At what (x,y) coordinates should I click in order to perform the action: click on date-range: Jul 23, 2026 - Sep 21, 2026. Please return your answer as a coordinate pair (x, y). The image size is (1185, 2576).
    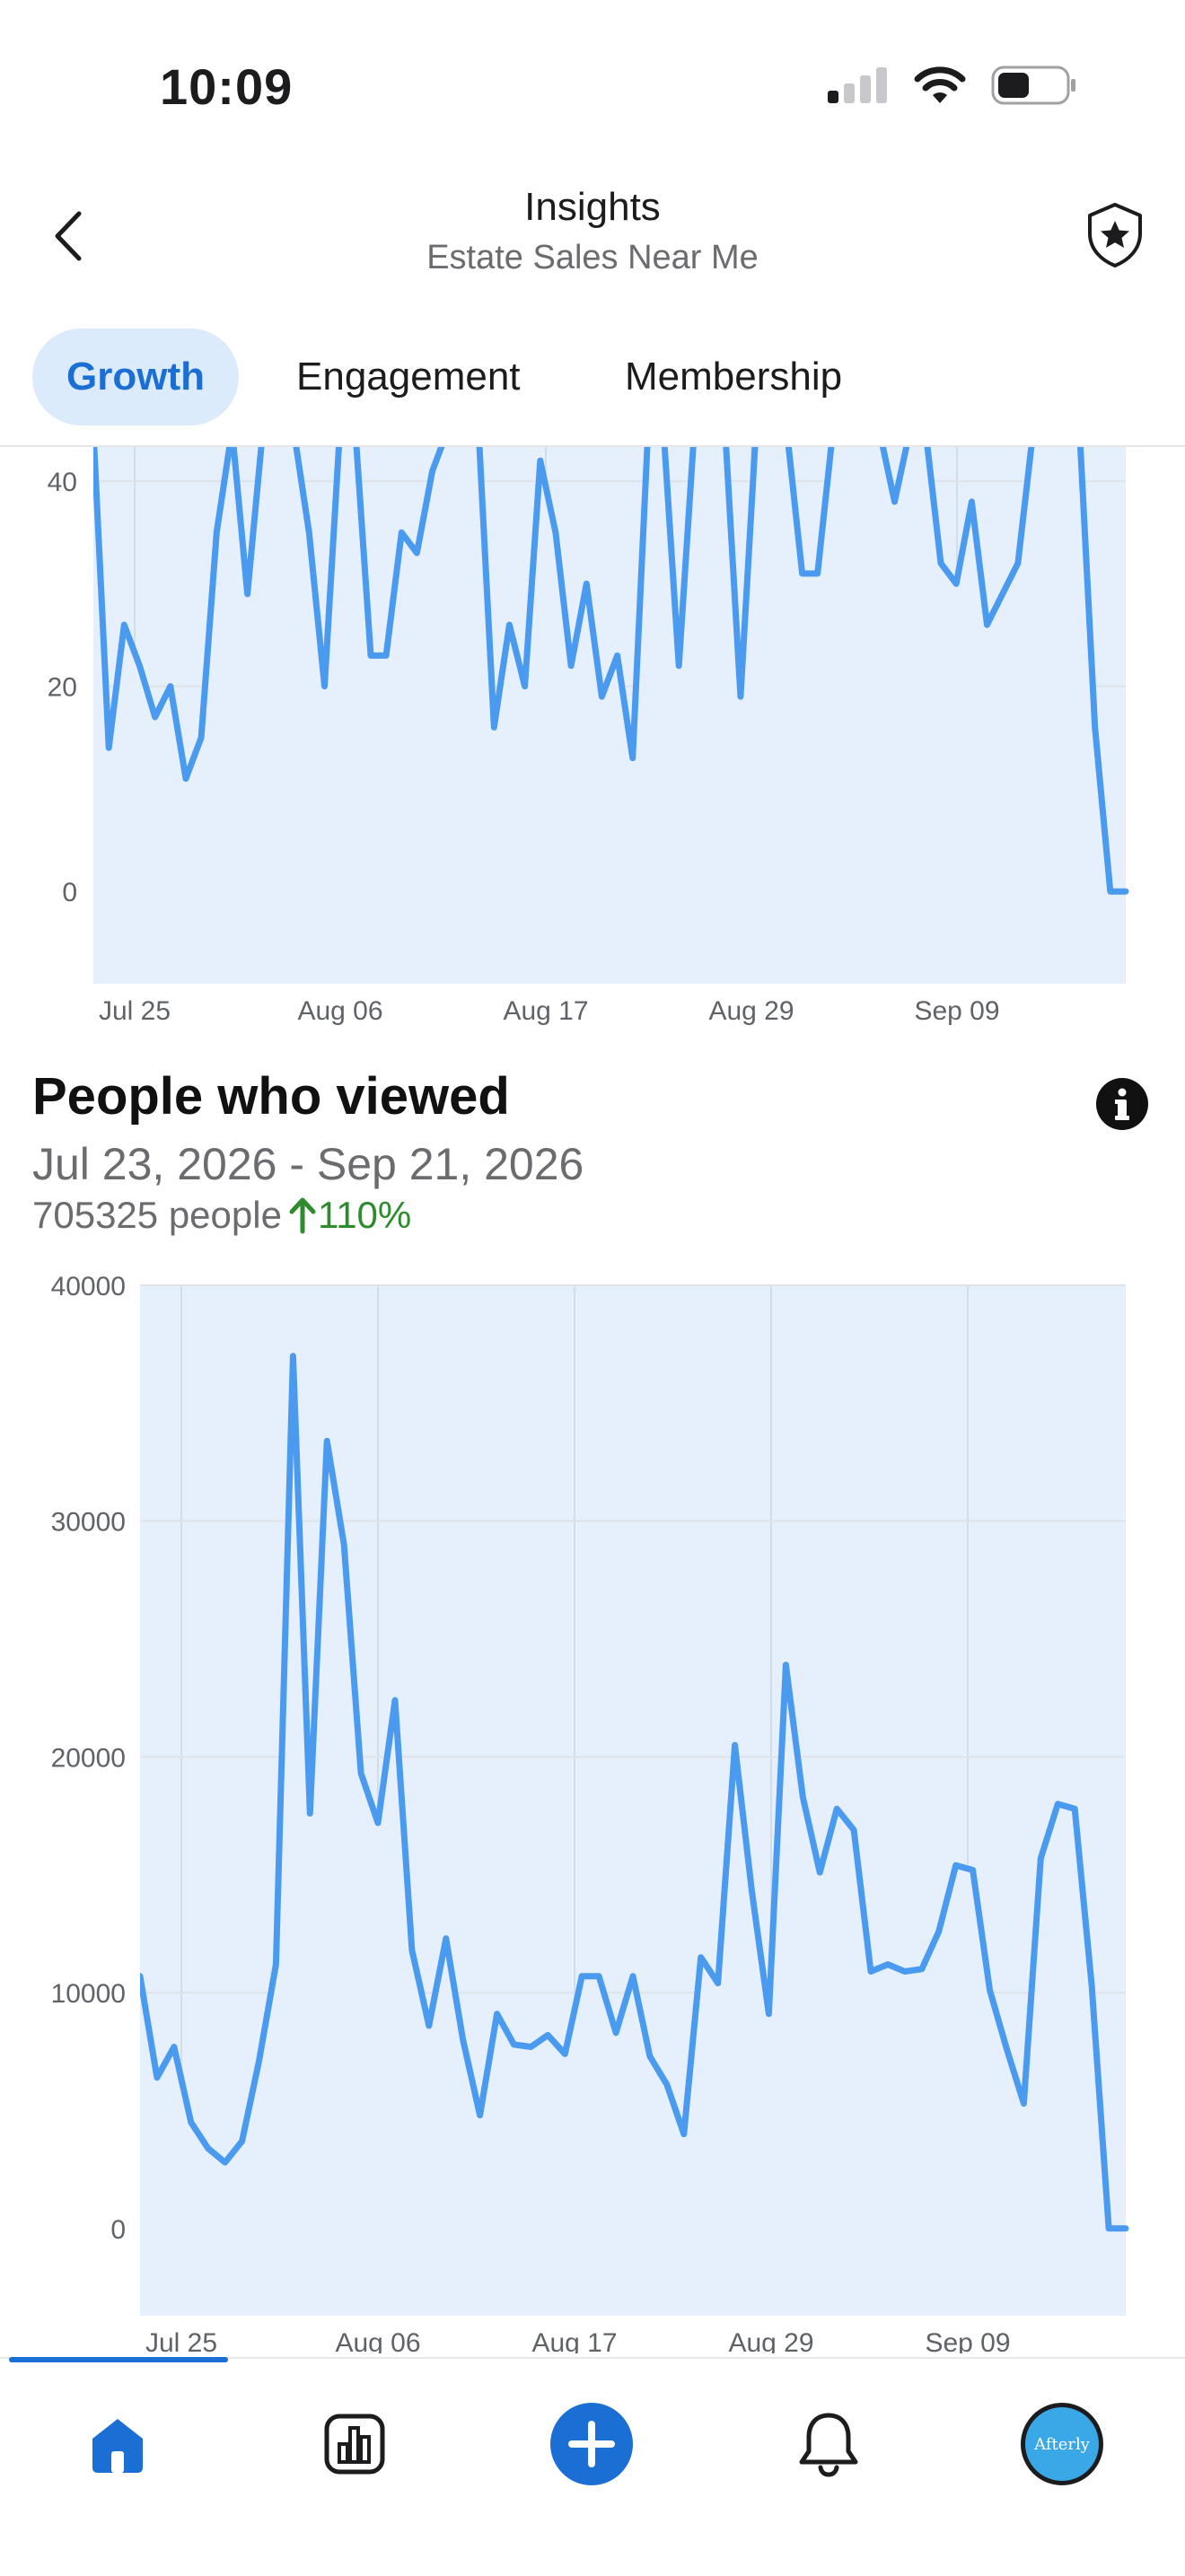
    Looking at the image, I should click on (308, 1164).